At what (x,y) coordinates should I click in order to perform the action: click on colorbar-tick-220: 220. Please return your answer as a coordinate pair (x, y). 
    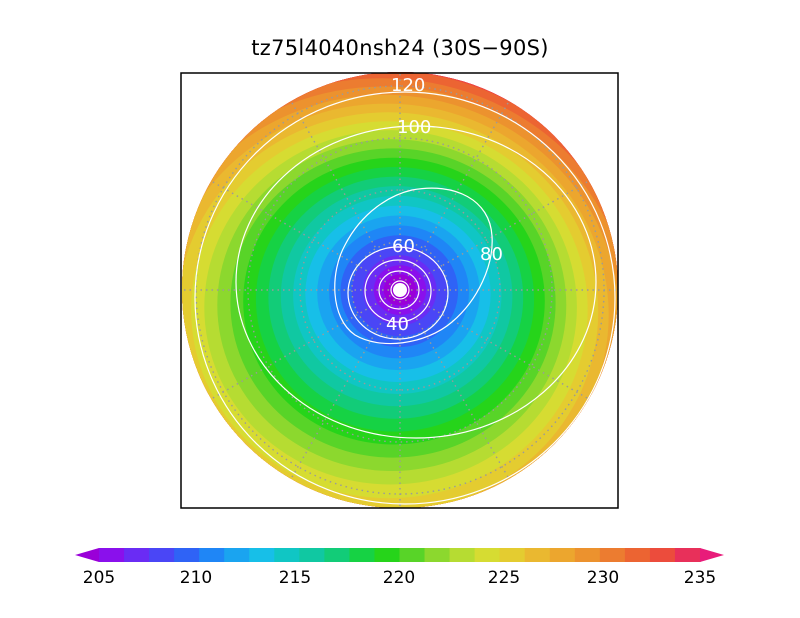
    Looking at the image, I should click on (399, 578).